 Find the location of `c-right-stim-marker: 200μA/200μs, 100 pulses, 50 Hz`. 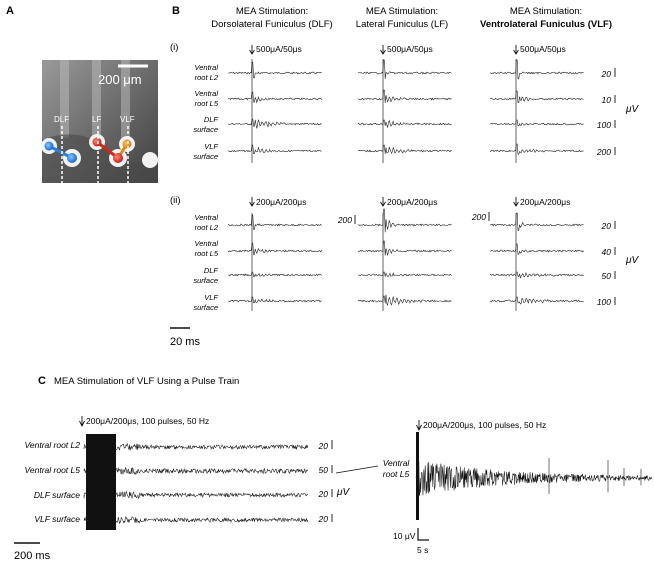

c-right-stim-marker: 200μA/200μs, 100 pulses, 50 Hz is located at coordinates (481, 426).